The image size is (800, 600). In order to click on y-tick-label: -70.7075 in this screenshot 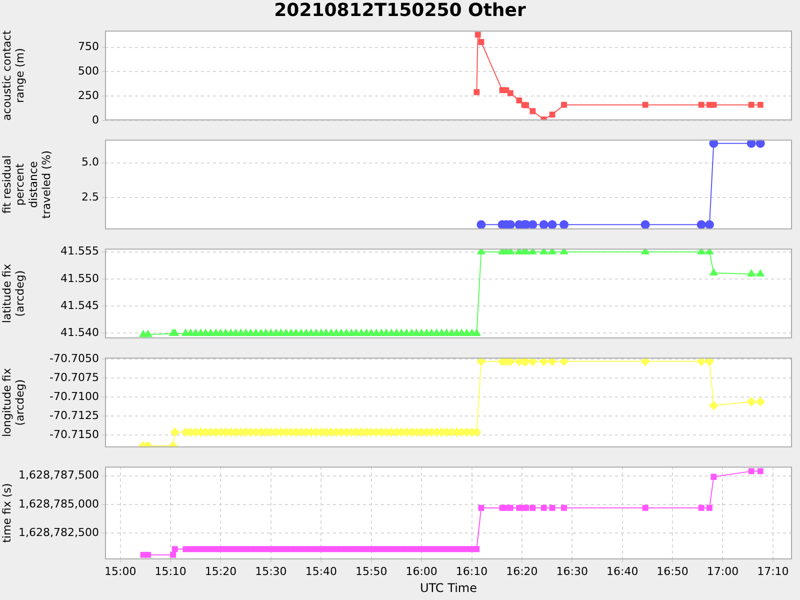, I will do `click(74, 377)`.